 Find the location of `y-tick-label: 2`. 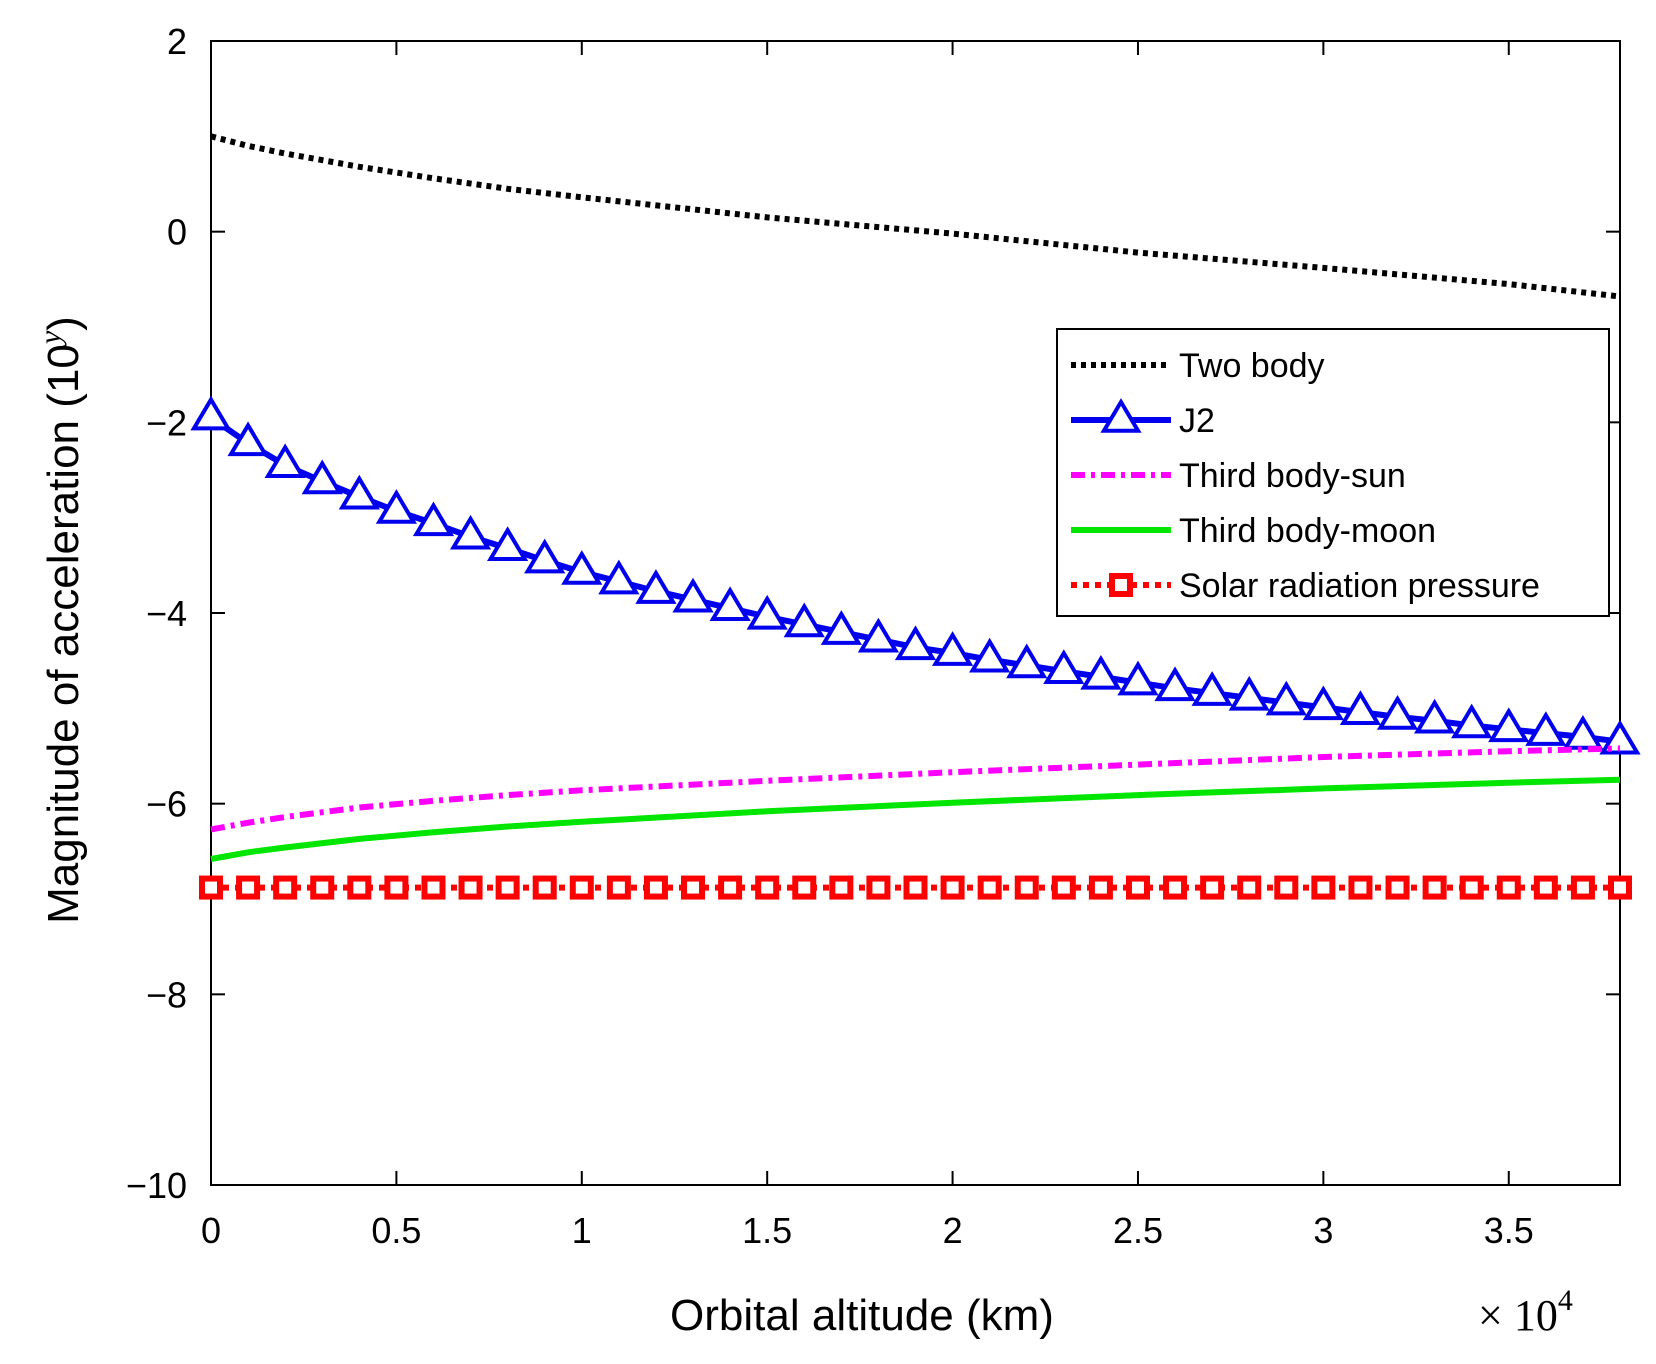

y-tick-label: 2 is located at coordinates (177, 41).